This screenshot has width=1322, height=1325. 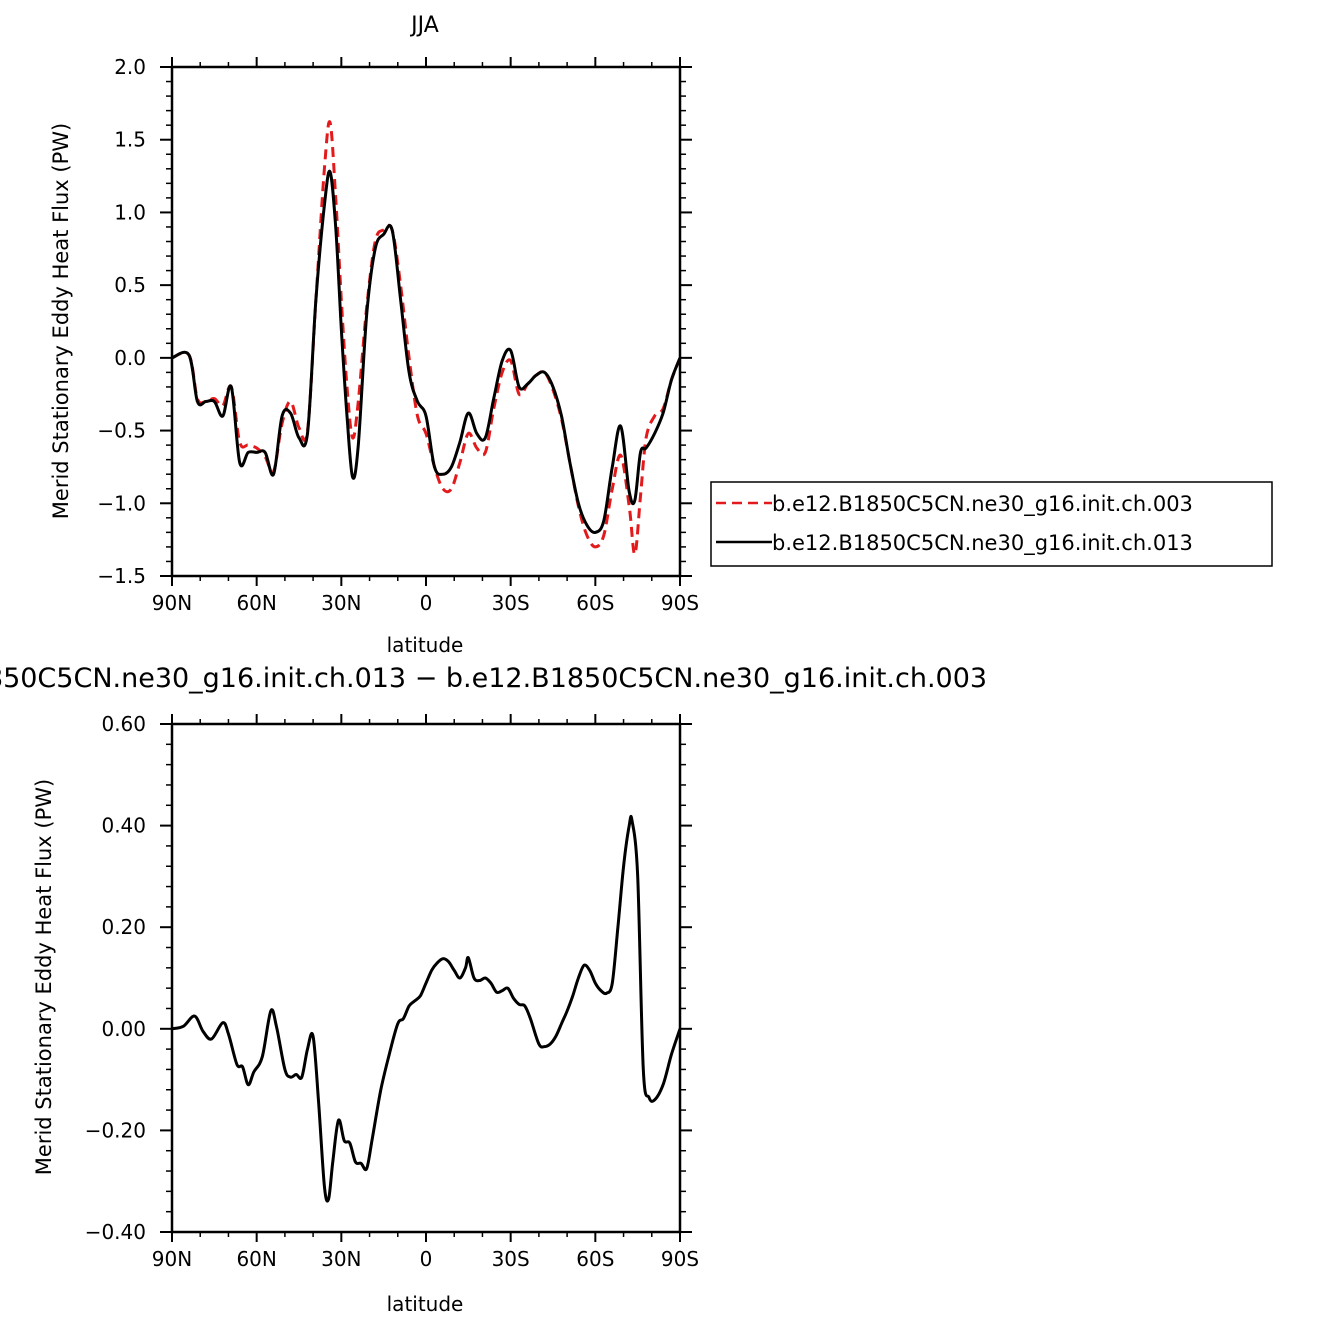 I want to click on bottom-y-tick-label: 0.60, so click(x=123, y=724).